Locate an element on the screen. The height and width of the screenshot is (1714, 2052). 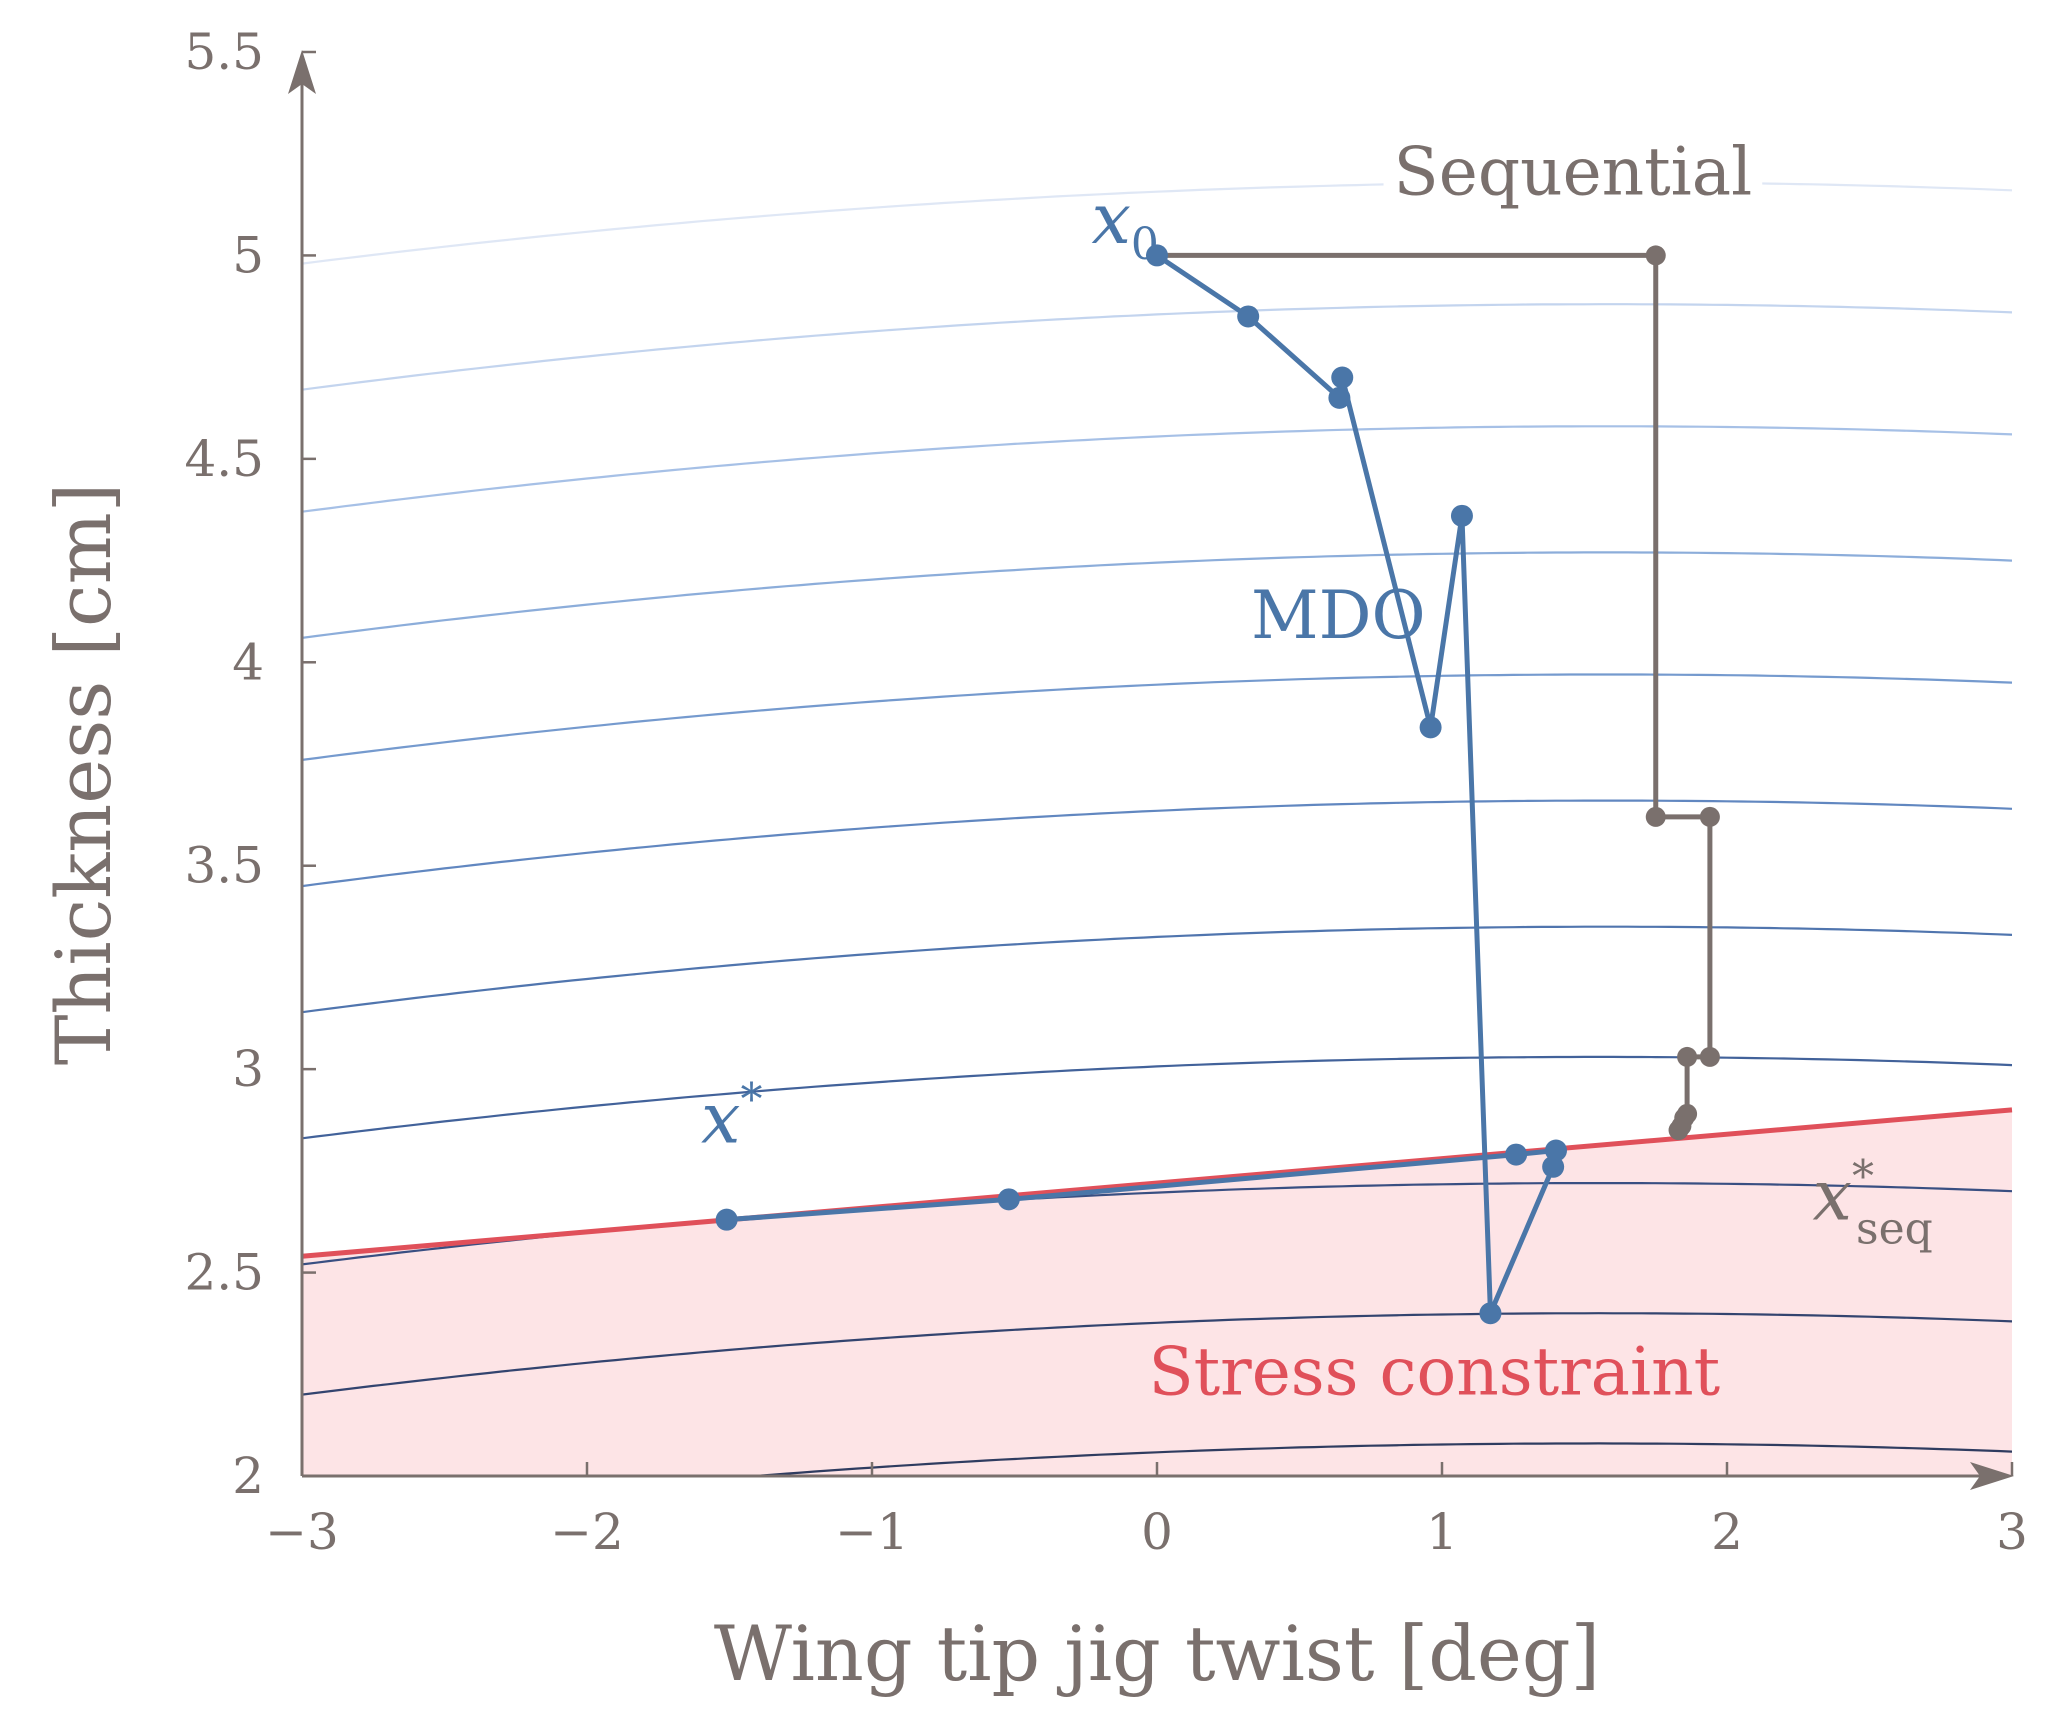
y-tick-label: 2.5 is located at coordinates (224, 1273).